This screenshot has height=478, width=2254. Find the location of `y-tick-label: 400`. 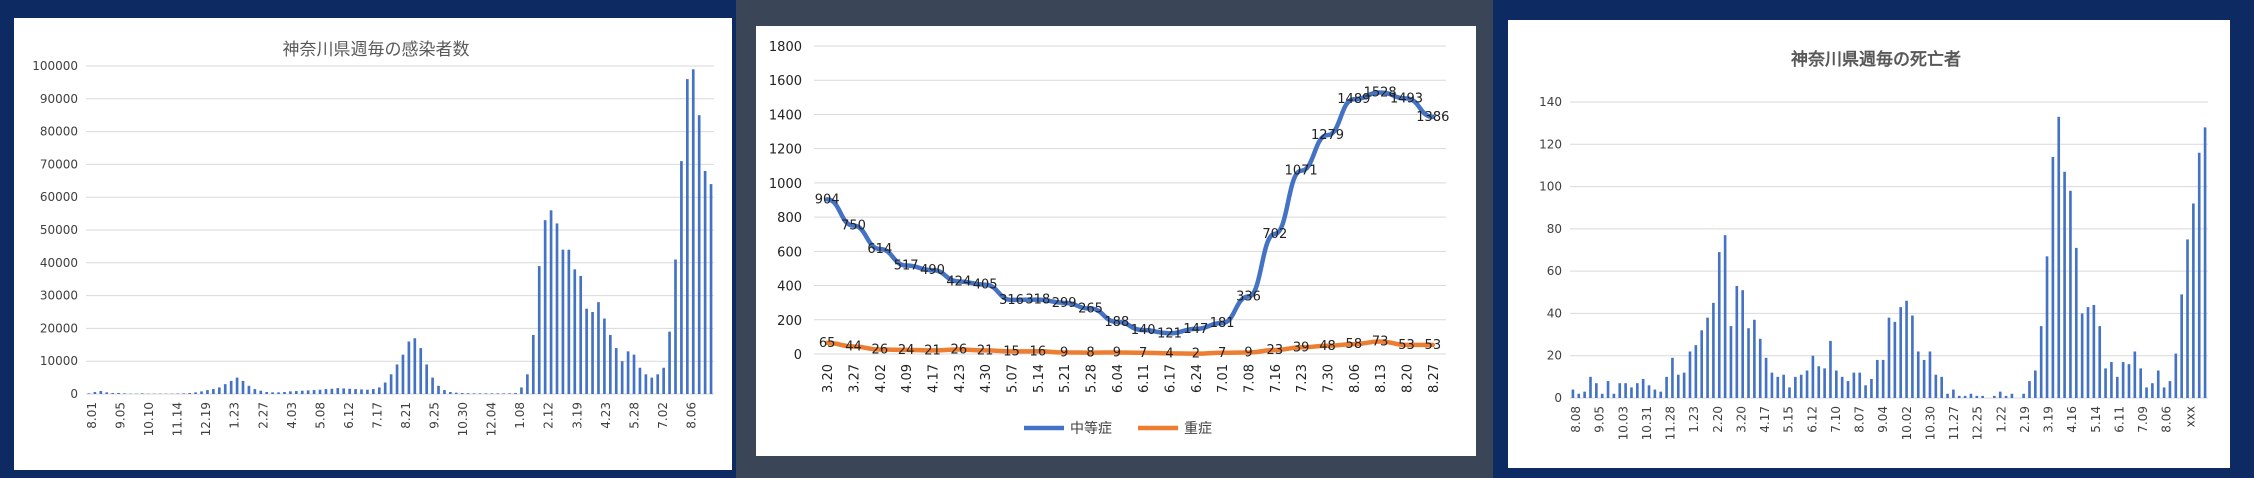

y-tick-label: 400 is located at coordinates (789, 287).